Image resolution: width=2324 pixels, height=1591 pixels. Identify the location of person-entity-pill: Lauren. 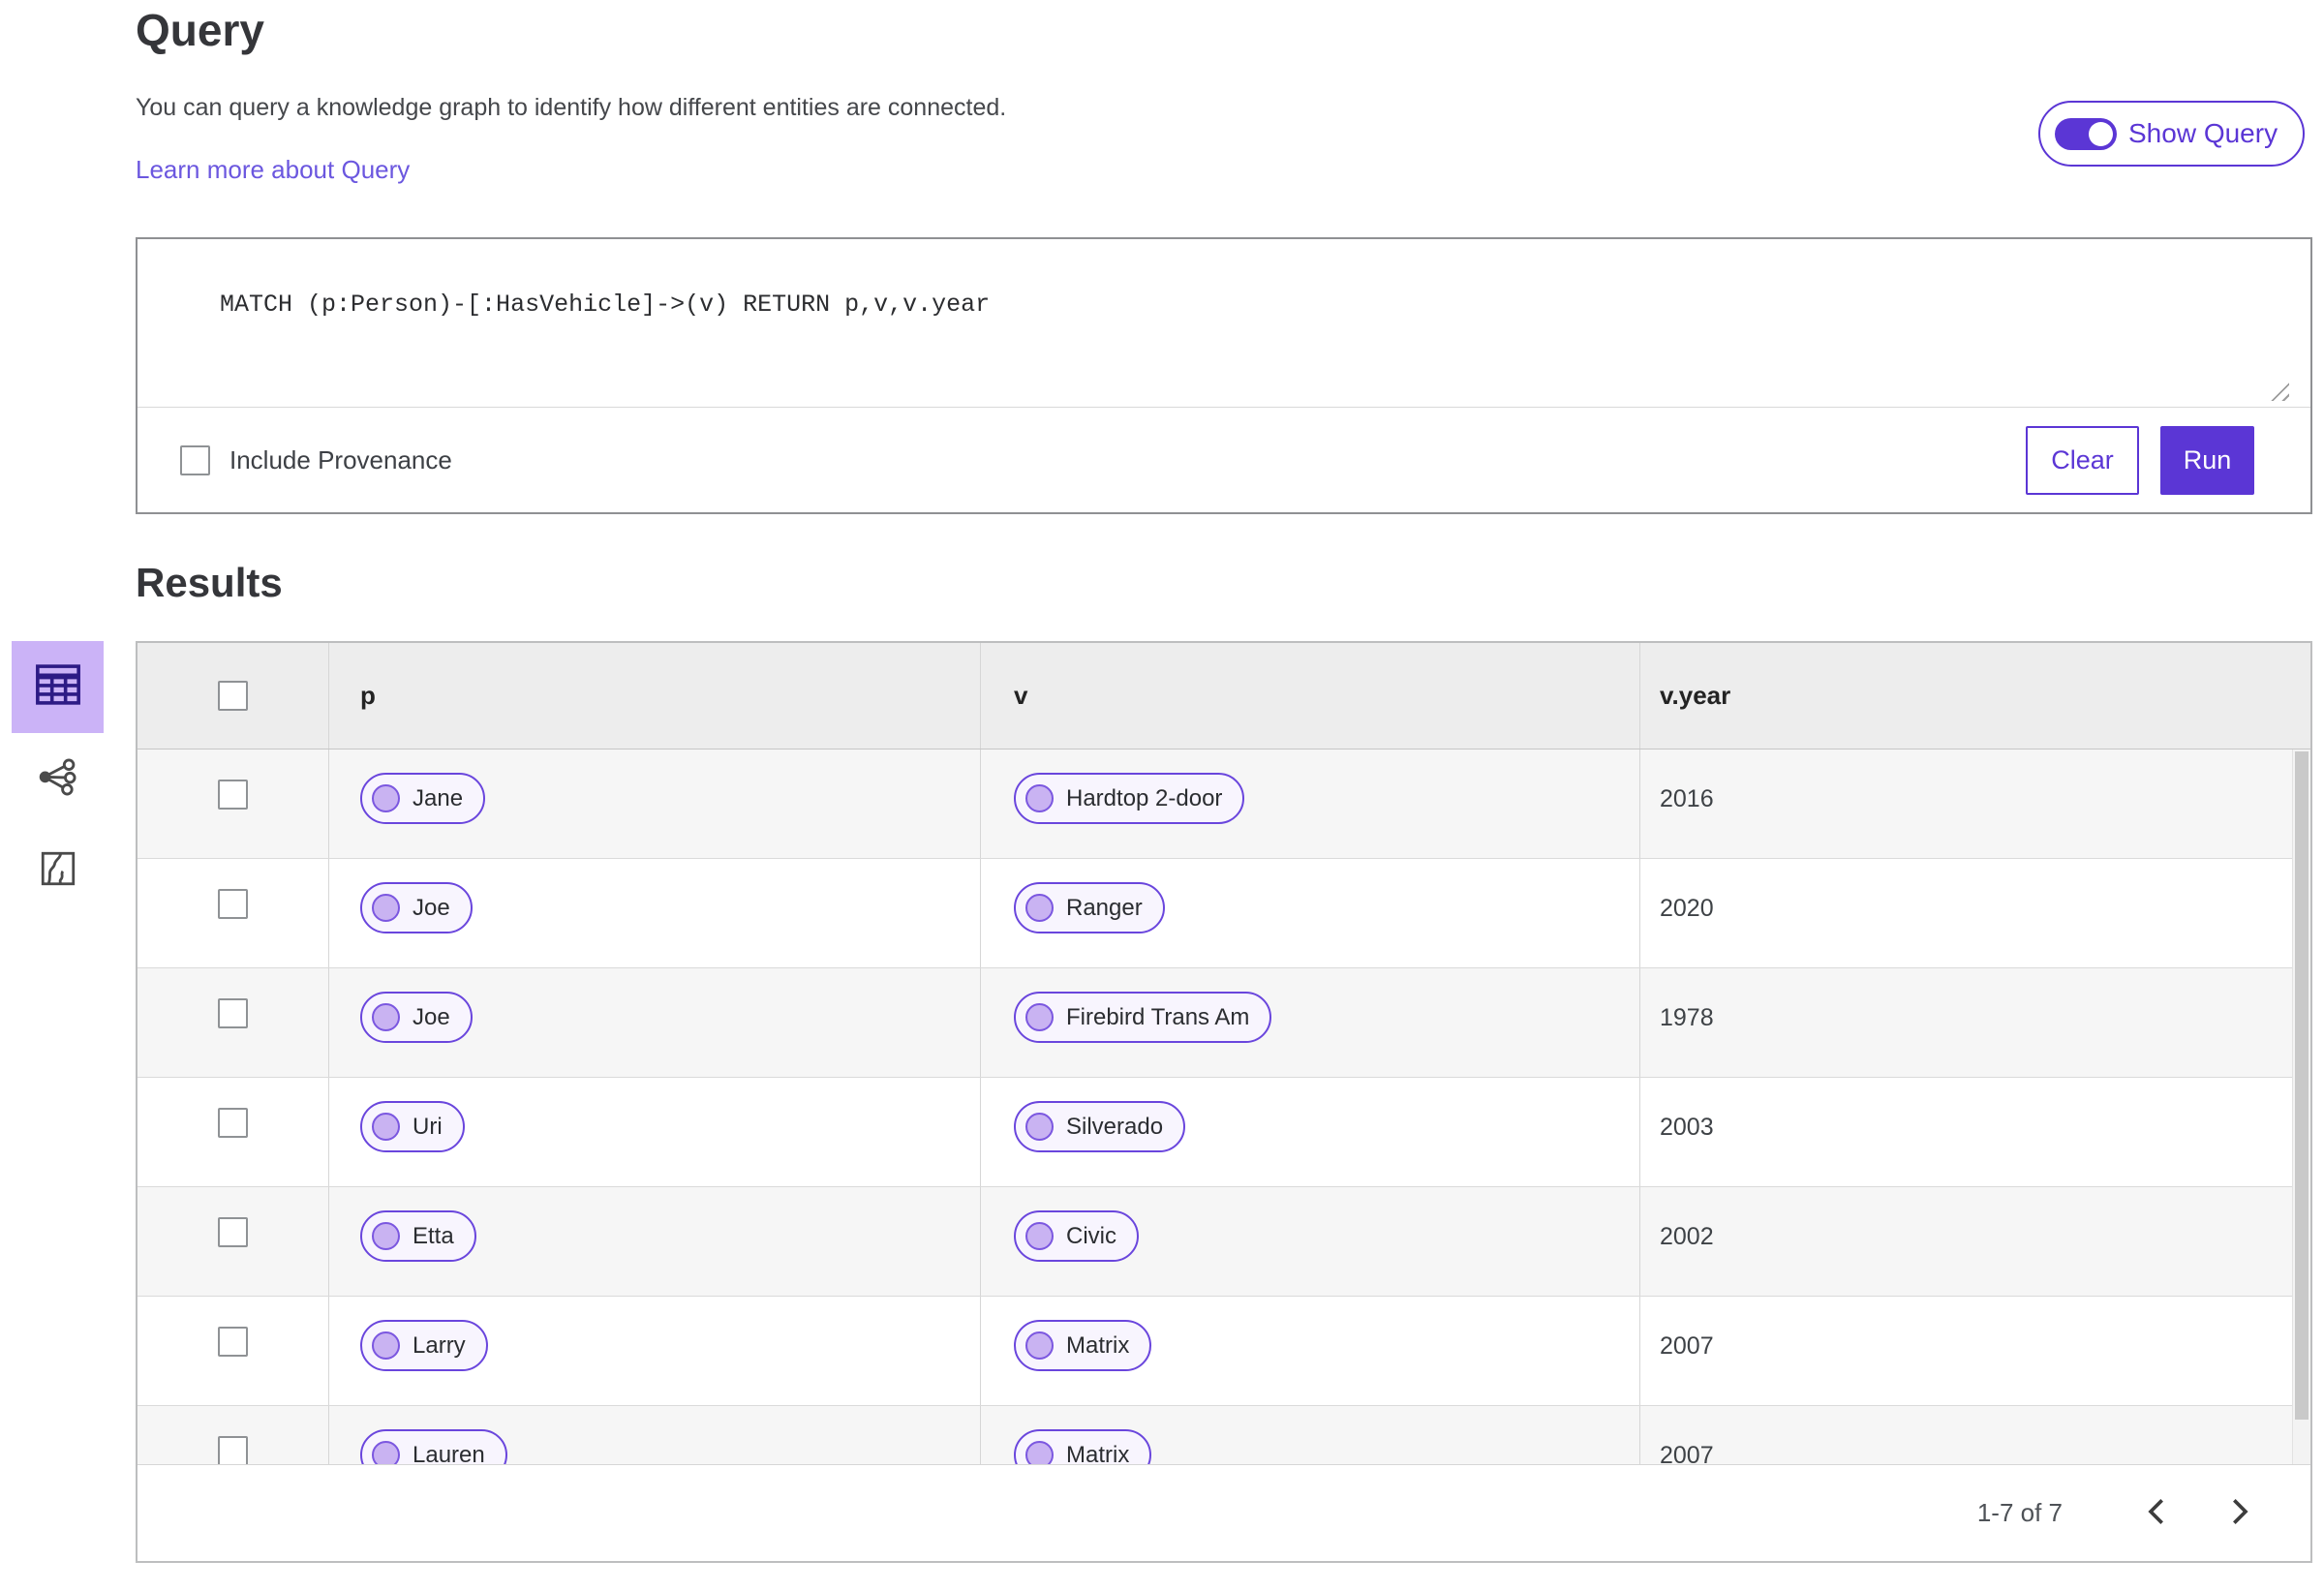
(433, 1447).